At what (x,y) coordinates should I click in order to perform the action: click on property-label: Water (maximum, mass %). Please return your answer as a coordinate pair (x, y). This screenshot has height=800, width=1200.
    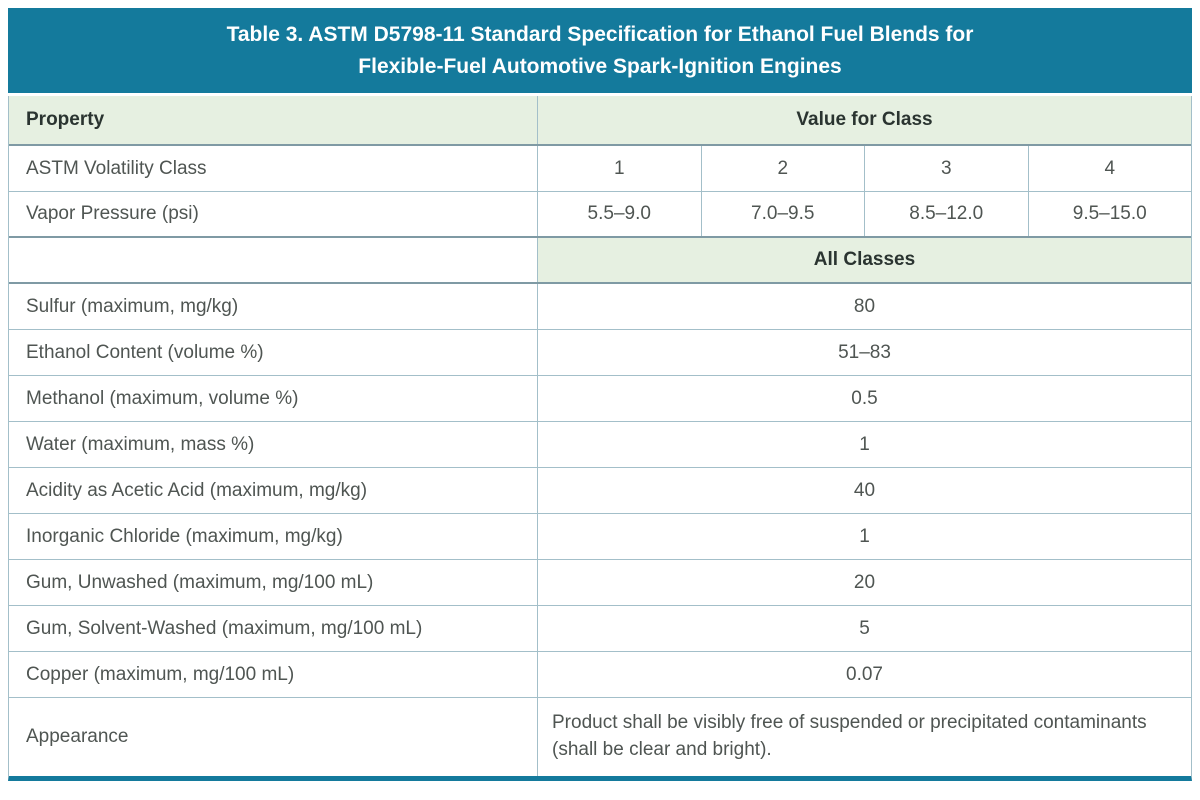
    Looking at the image, I should click on (140, 444).